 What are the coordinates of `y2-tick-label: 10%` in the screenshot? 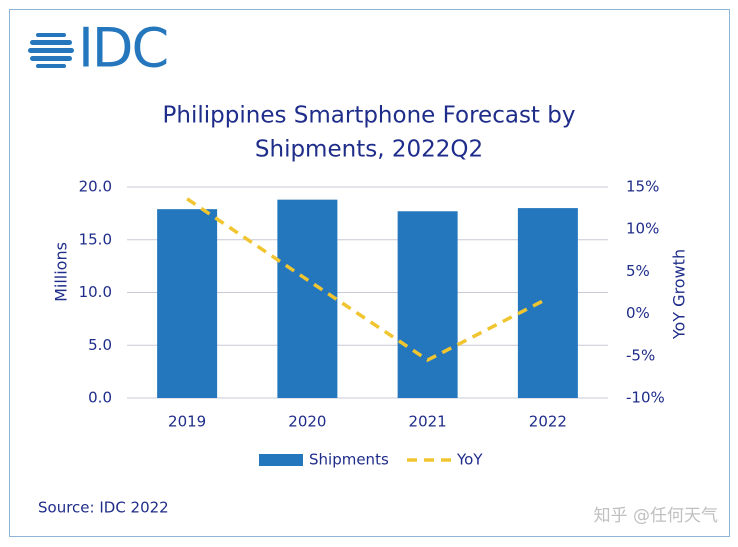 It's located at (642, 229).